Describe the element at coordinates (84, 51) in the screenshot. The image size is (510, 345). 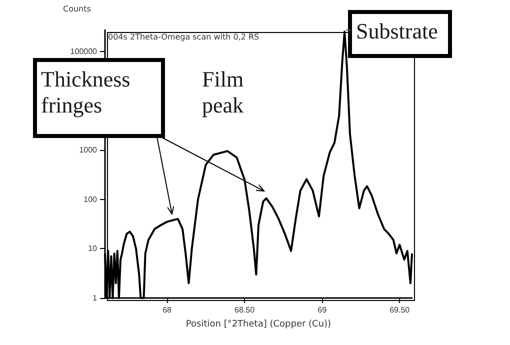
I see `y-tick-label: 100000` at that location.